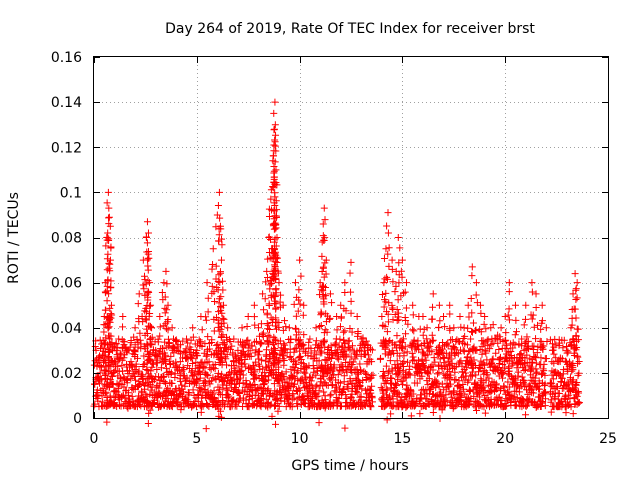 Image resolution: width=640 pixels, height=480 pixels. I want to click on x-tick-label: 25, so click(608, 439).